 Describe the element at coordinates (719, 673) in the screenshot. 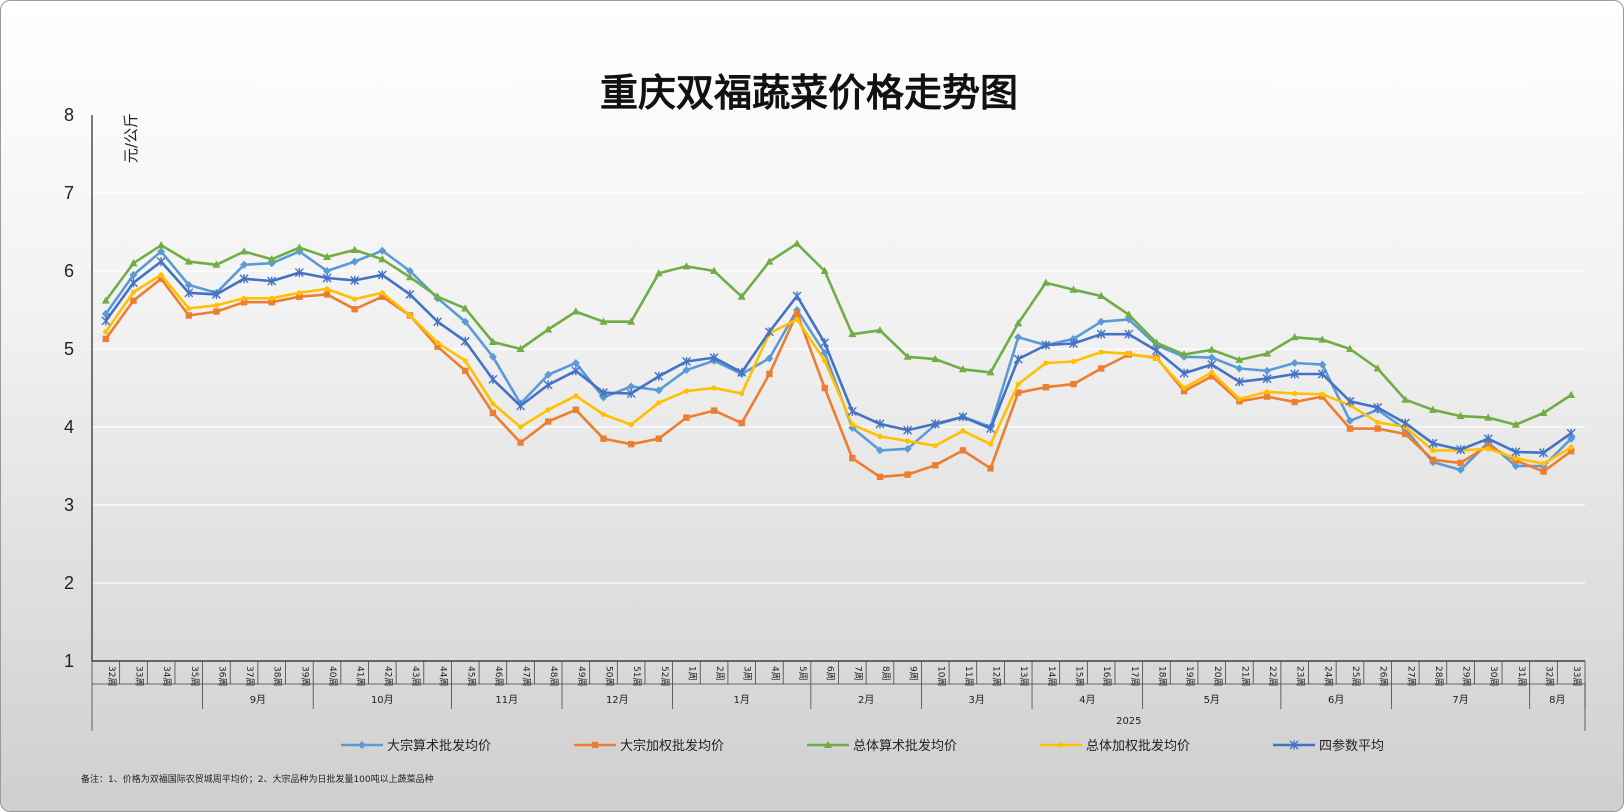

I see `x-tick-label: 2周` at that location.